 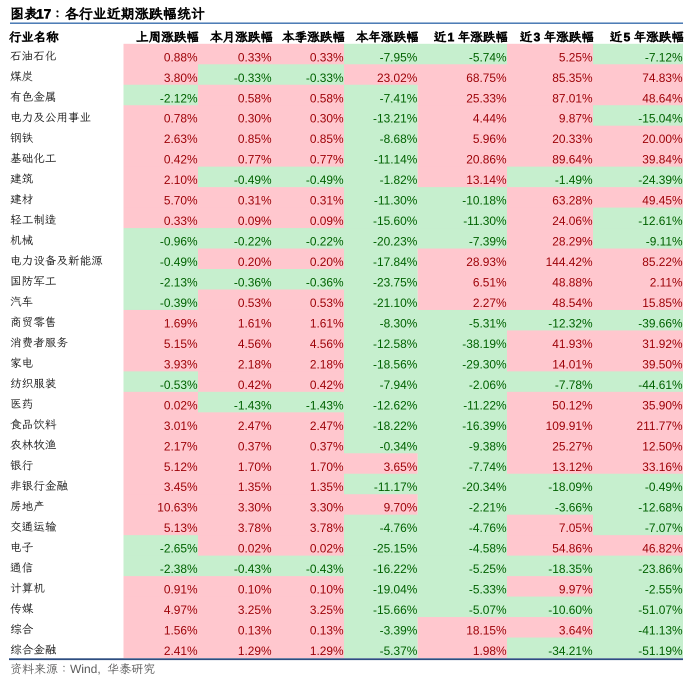 I want to click on svg-text: 3.93%, so click(x=181, y=364).